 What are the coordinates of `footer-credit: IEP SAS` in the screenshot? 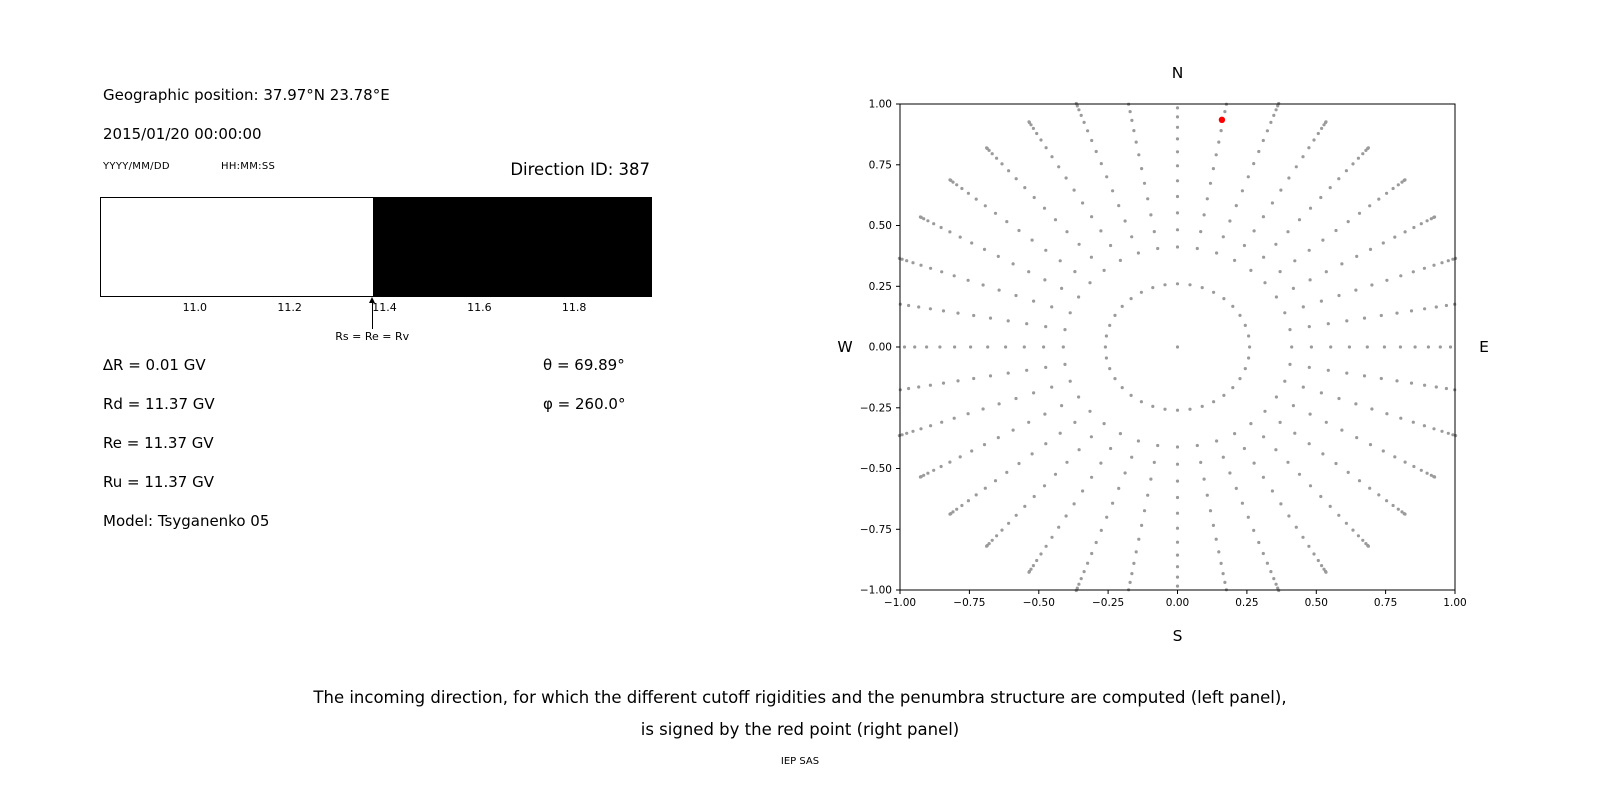 It's located at (800, 761).